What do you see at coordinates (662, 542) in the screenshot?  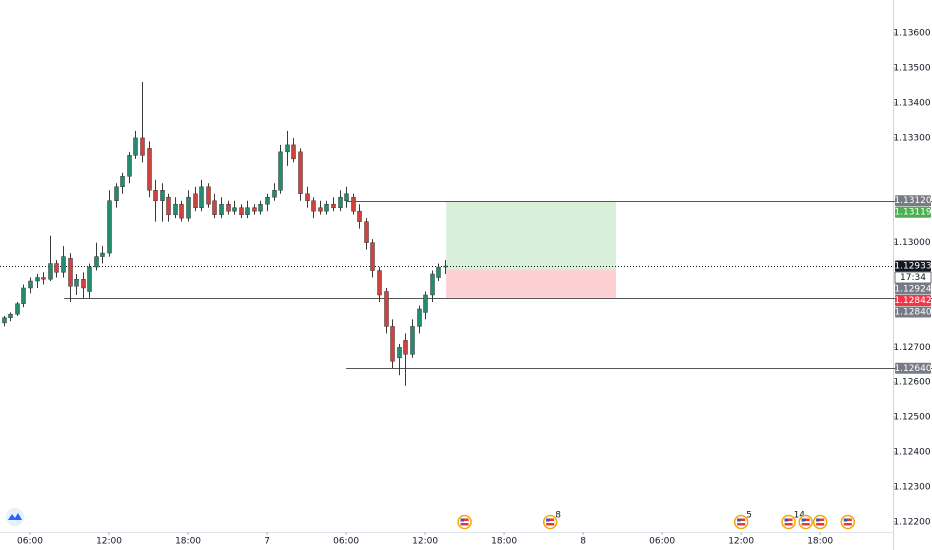 I see `x-tick-label: 06:00` at bounding box center [662, 542].